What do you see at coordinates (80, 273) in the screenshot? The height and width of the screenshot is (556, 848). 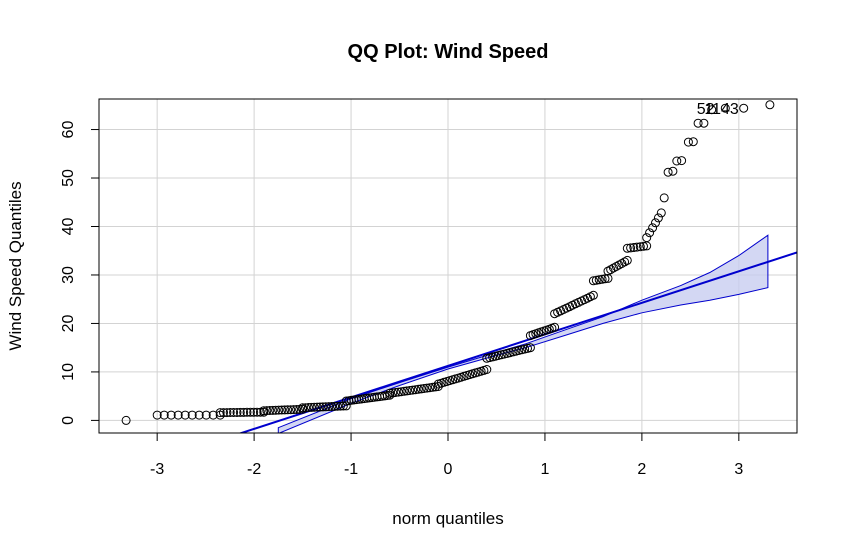 I see `y-axis-ticks: 0 10 20 30 40 50 60` at bounding box center [80, 273].